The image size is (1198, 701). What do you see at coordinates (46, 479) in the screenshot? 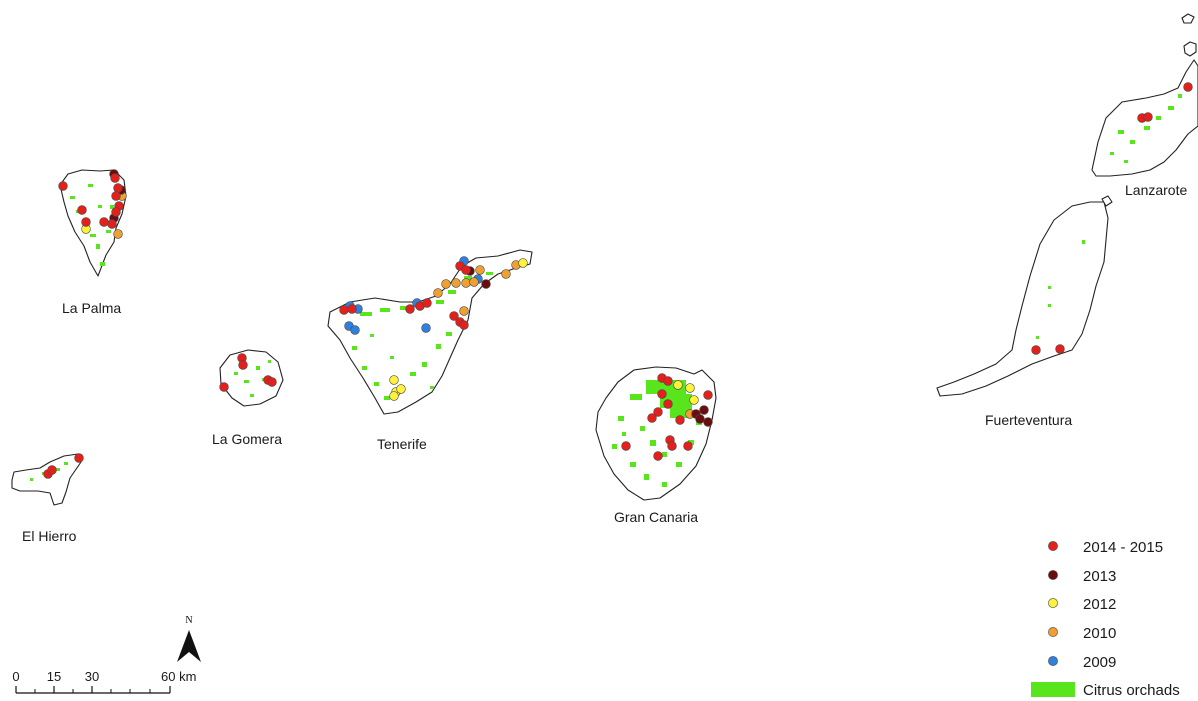
I see `island-el-hierro` at bounding box center [46, 479].